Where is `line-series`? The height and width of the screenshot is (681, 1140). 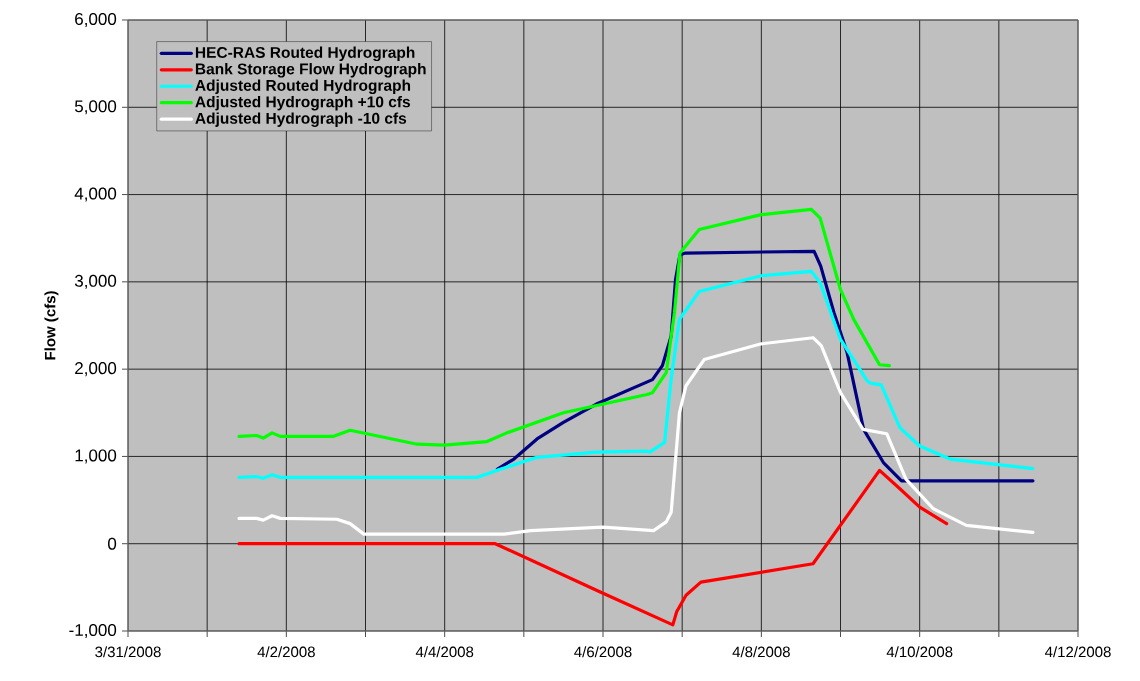
line-series is located at coordinates (593, 547).